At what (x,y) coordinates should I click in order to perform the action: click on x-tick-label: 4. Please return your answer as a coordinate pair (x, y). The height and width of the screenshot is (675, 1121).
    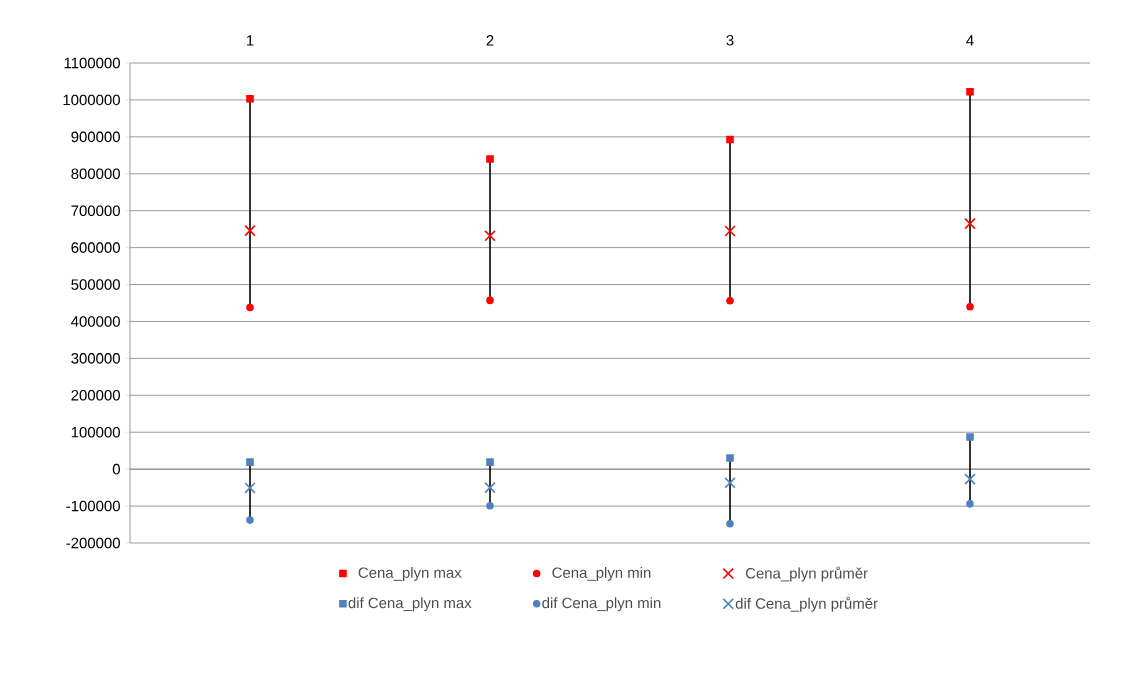
    Looking at the image, I should click on (970, 40).